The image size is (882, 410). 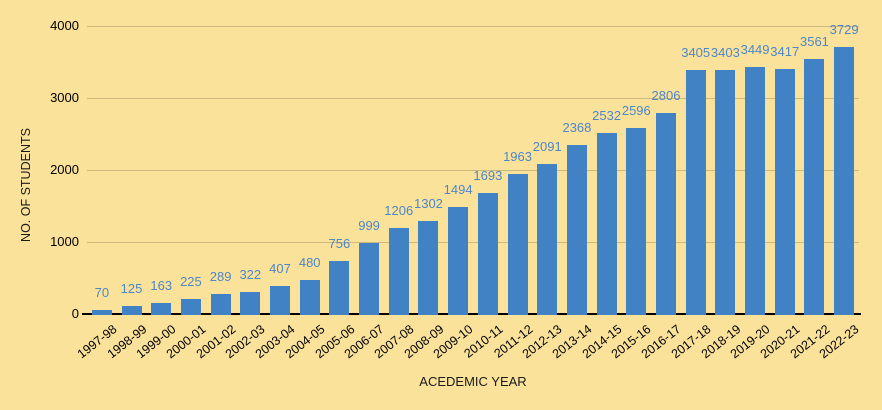 What do you see at coordinates (471, 314) in the screenshot?
I see `x-axis-line` at bounding box center [471, 314].